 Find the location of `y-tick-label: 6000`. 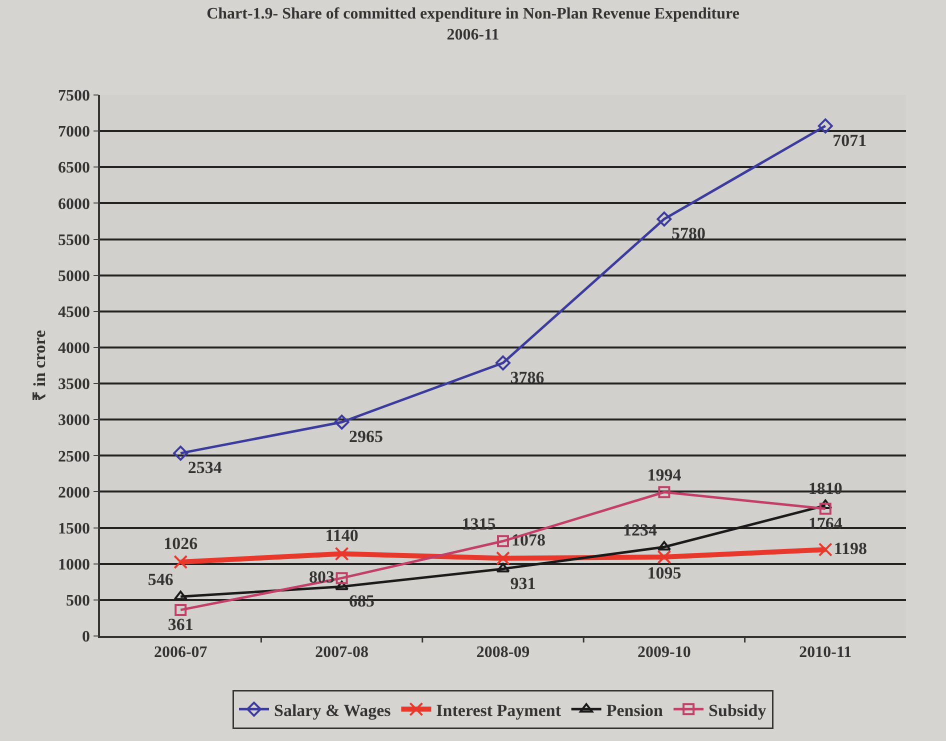

y-tick-label: 6000 is located at coordinates (74, 204).